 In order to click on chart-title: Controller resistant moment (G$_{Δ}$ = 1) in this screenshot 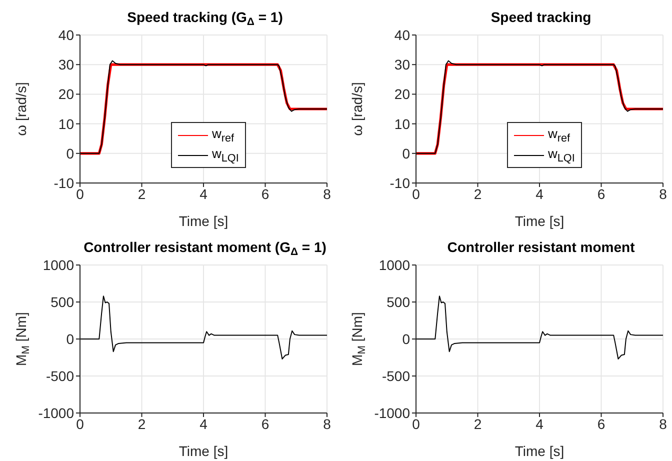, I will do `click(205, 248)`.